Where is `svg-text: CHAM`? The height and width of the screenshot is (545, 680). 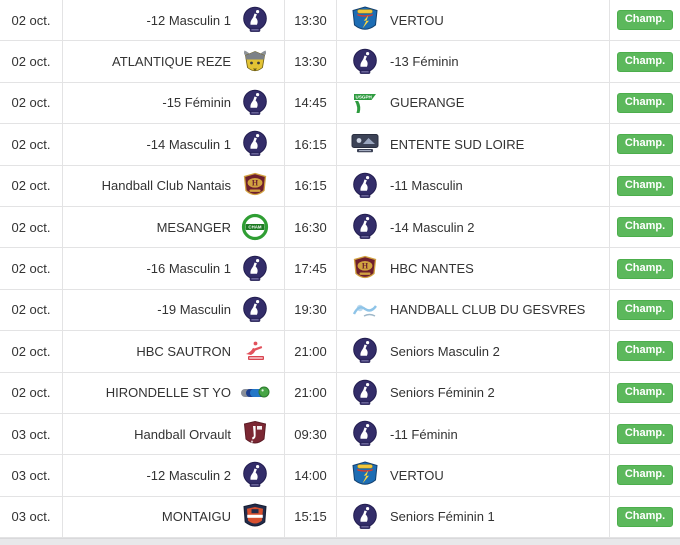
svg-text: CHAM is located at coordinates (255, 227).